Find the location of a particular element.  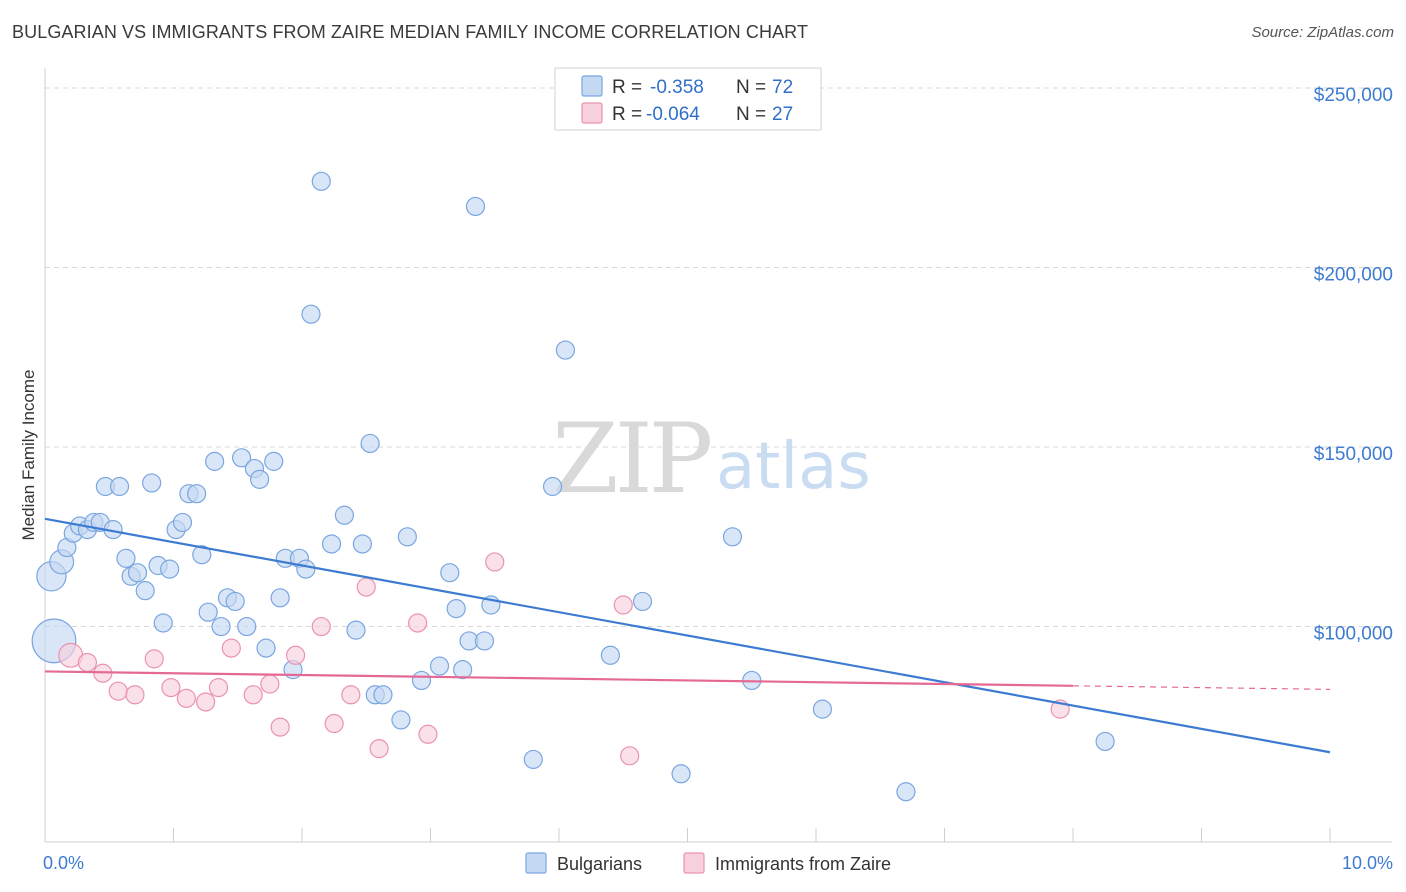

legend: R = -0.358 N = 72 R = -0.064 N = 27 is located at coordinates (688, 99).